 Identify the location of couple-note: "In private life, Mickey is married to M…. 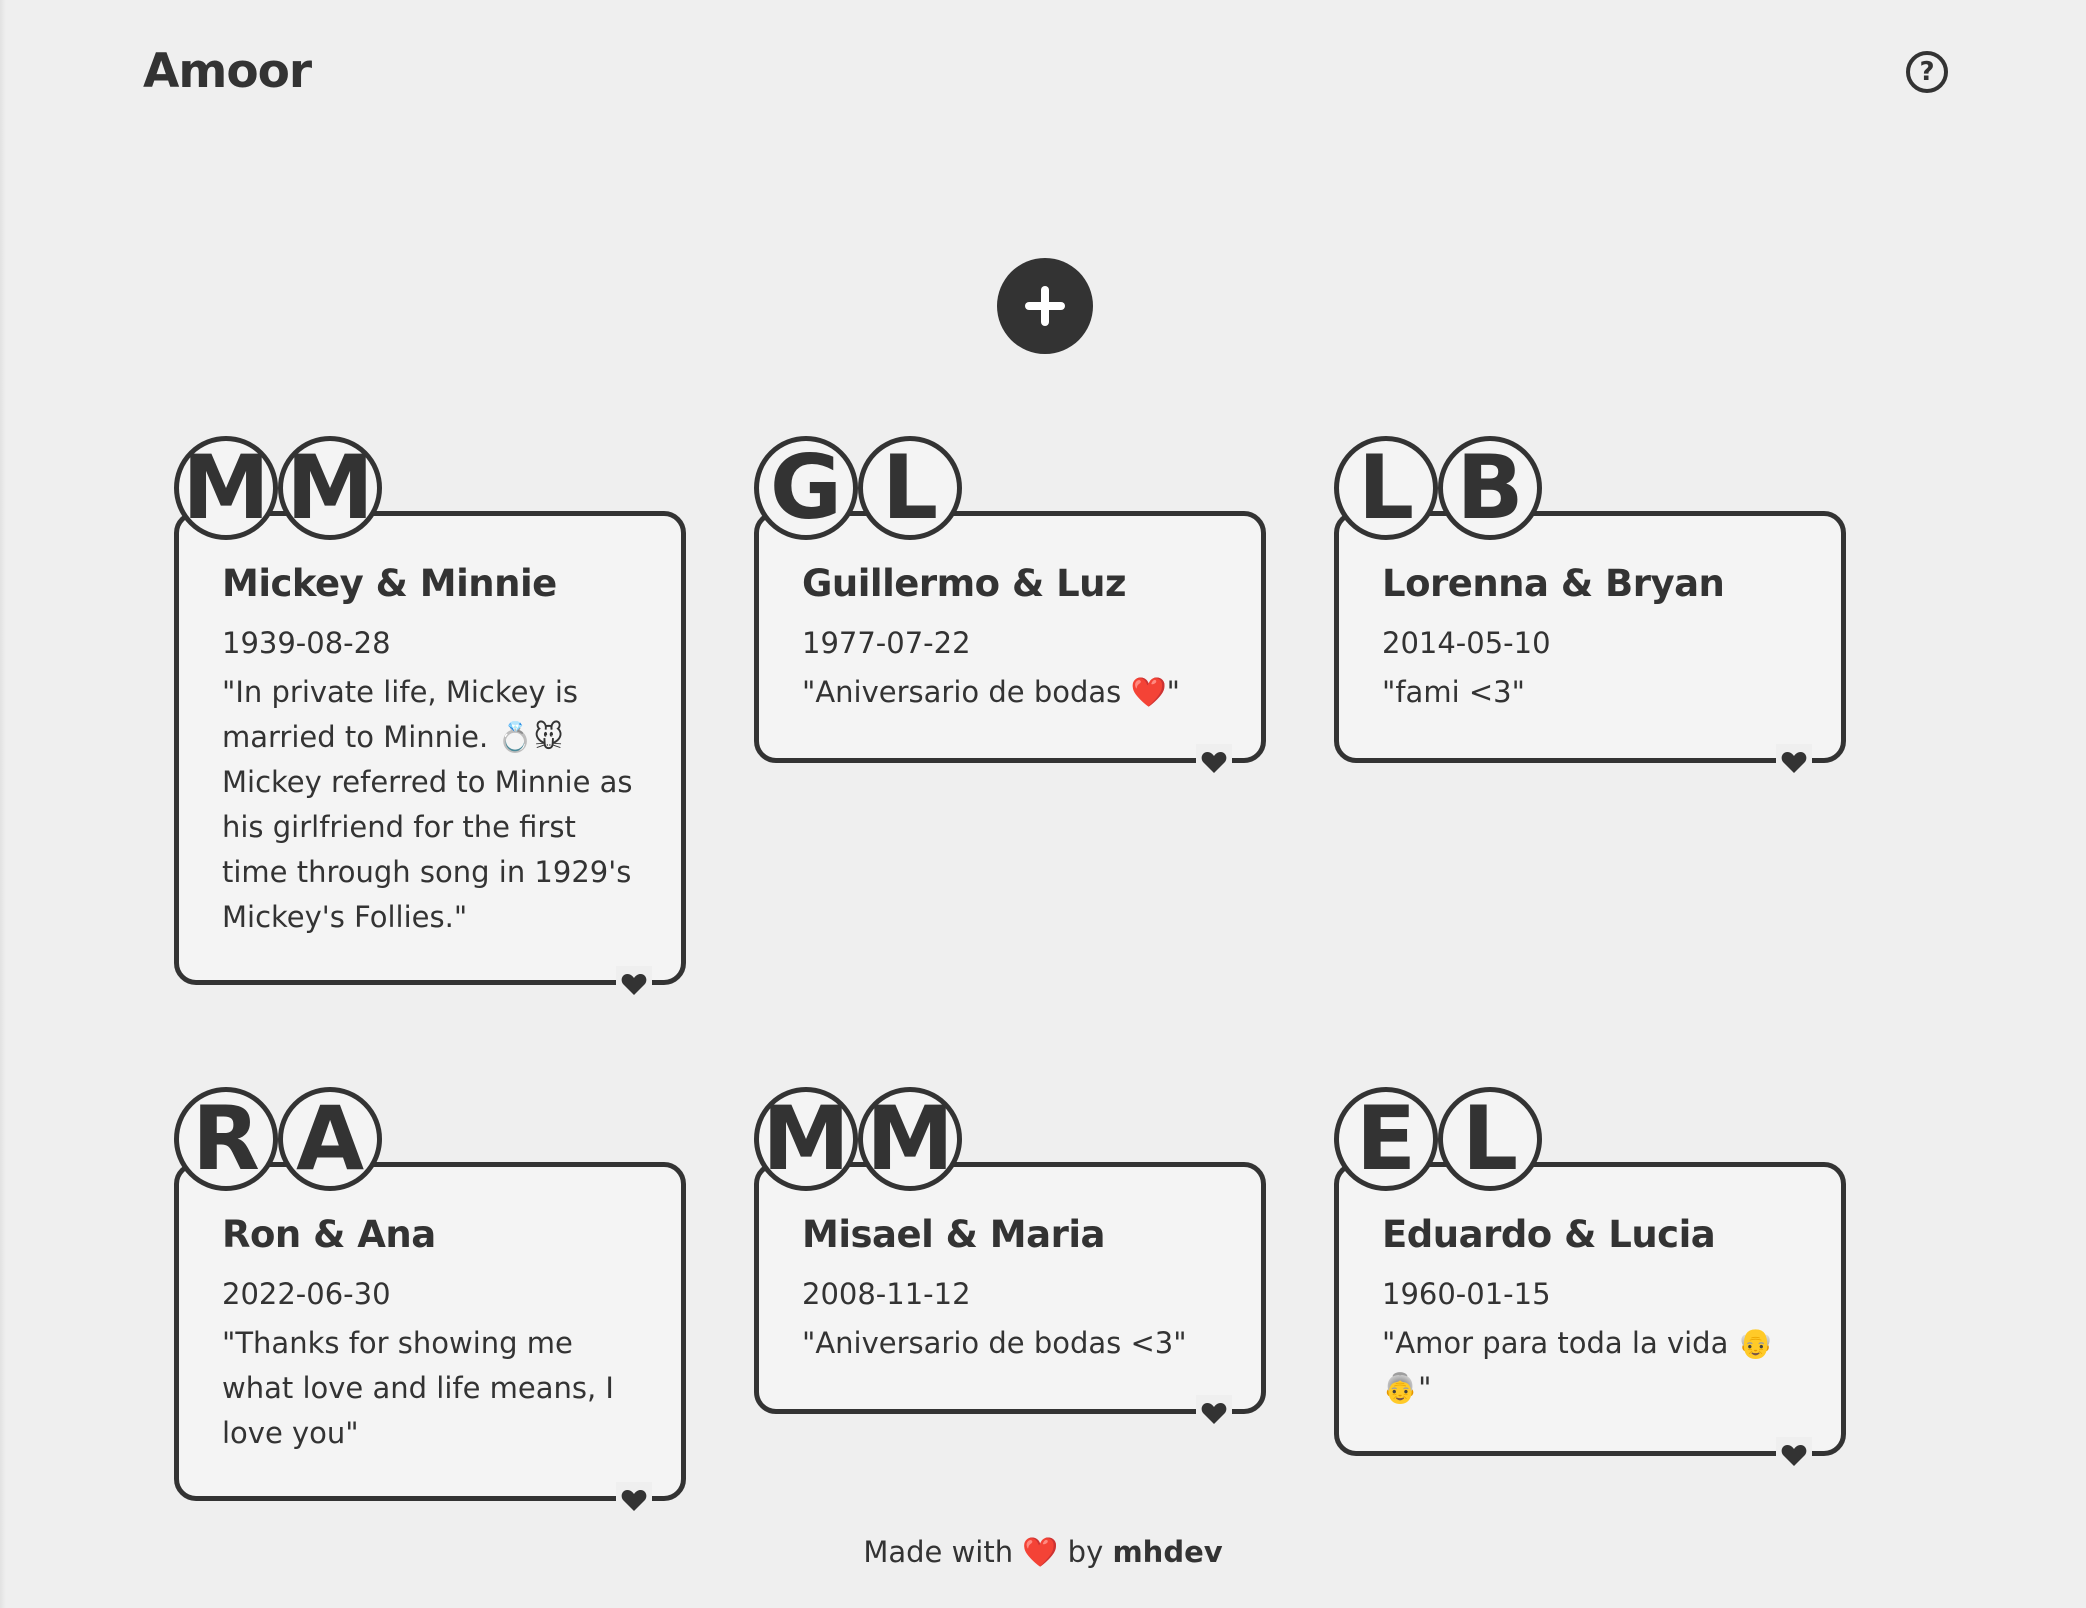
(427, 804).